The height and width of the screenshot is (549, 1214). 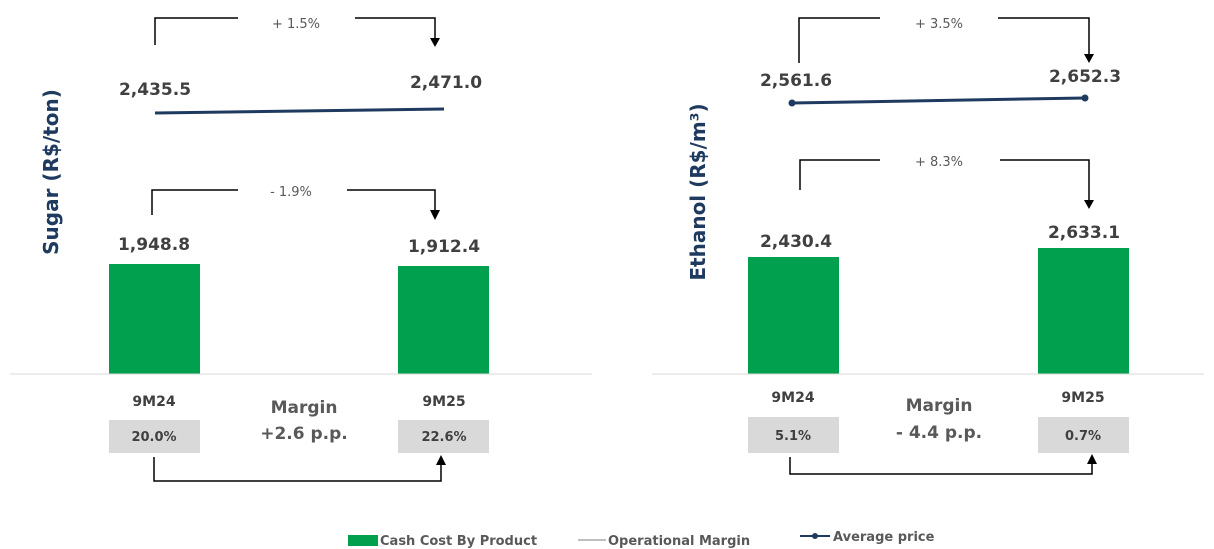 I want to click on ethanol-average-price-line, so click(x=938, y=100).